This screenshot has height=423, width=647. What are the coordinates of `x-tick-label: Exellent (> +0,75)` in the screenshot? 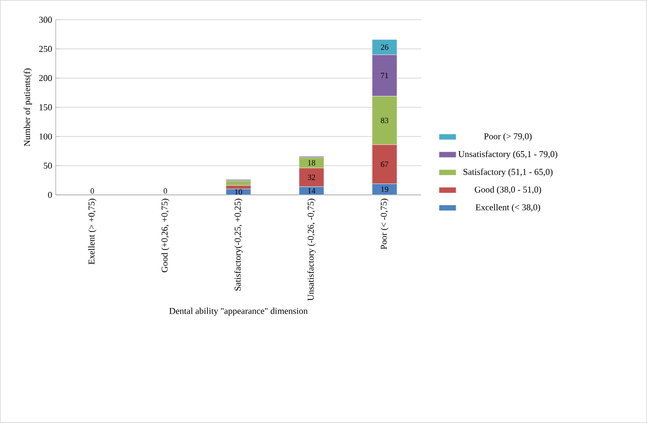 It's located at (92, 231).